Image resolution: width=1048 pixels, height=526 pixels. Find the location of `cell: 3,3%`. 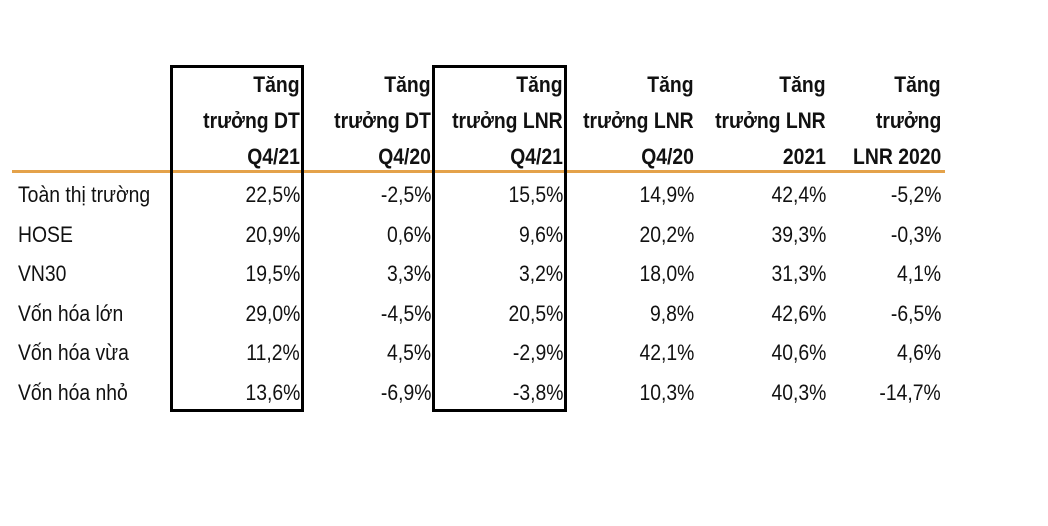

cell: 3,3% is located at coordinates (408, 273).